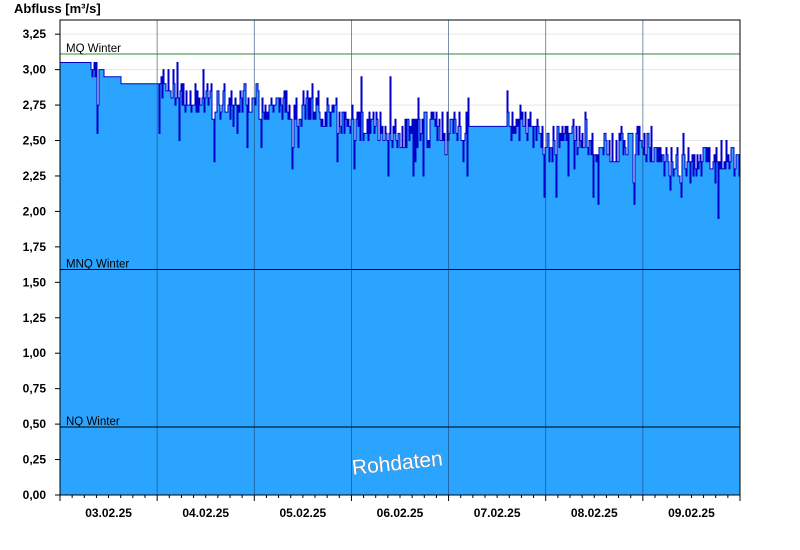  I want to click on y-tick-label: 1,25, so click(35, 318).